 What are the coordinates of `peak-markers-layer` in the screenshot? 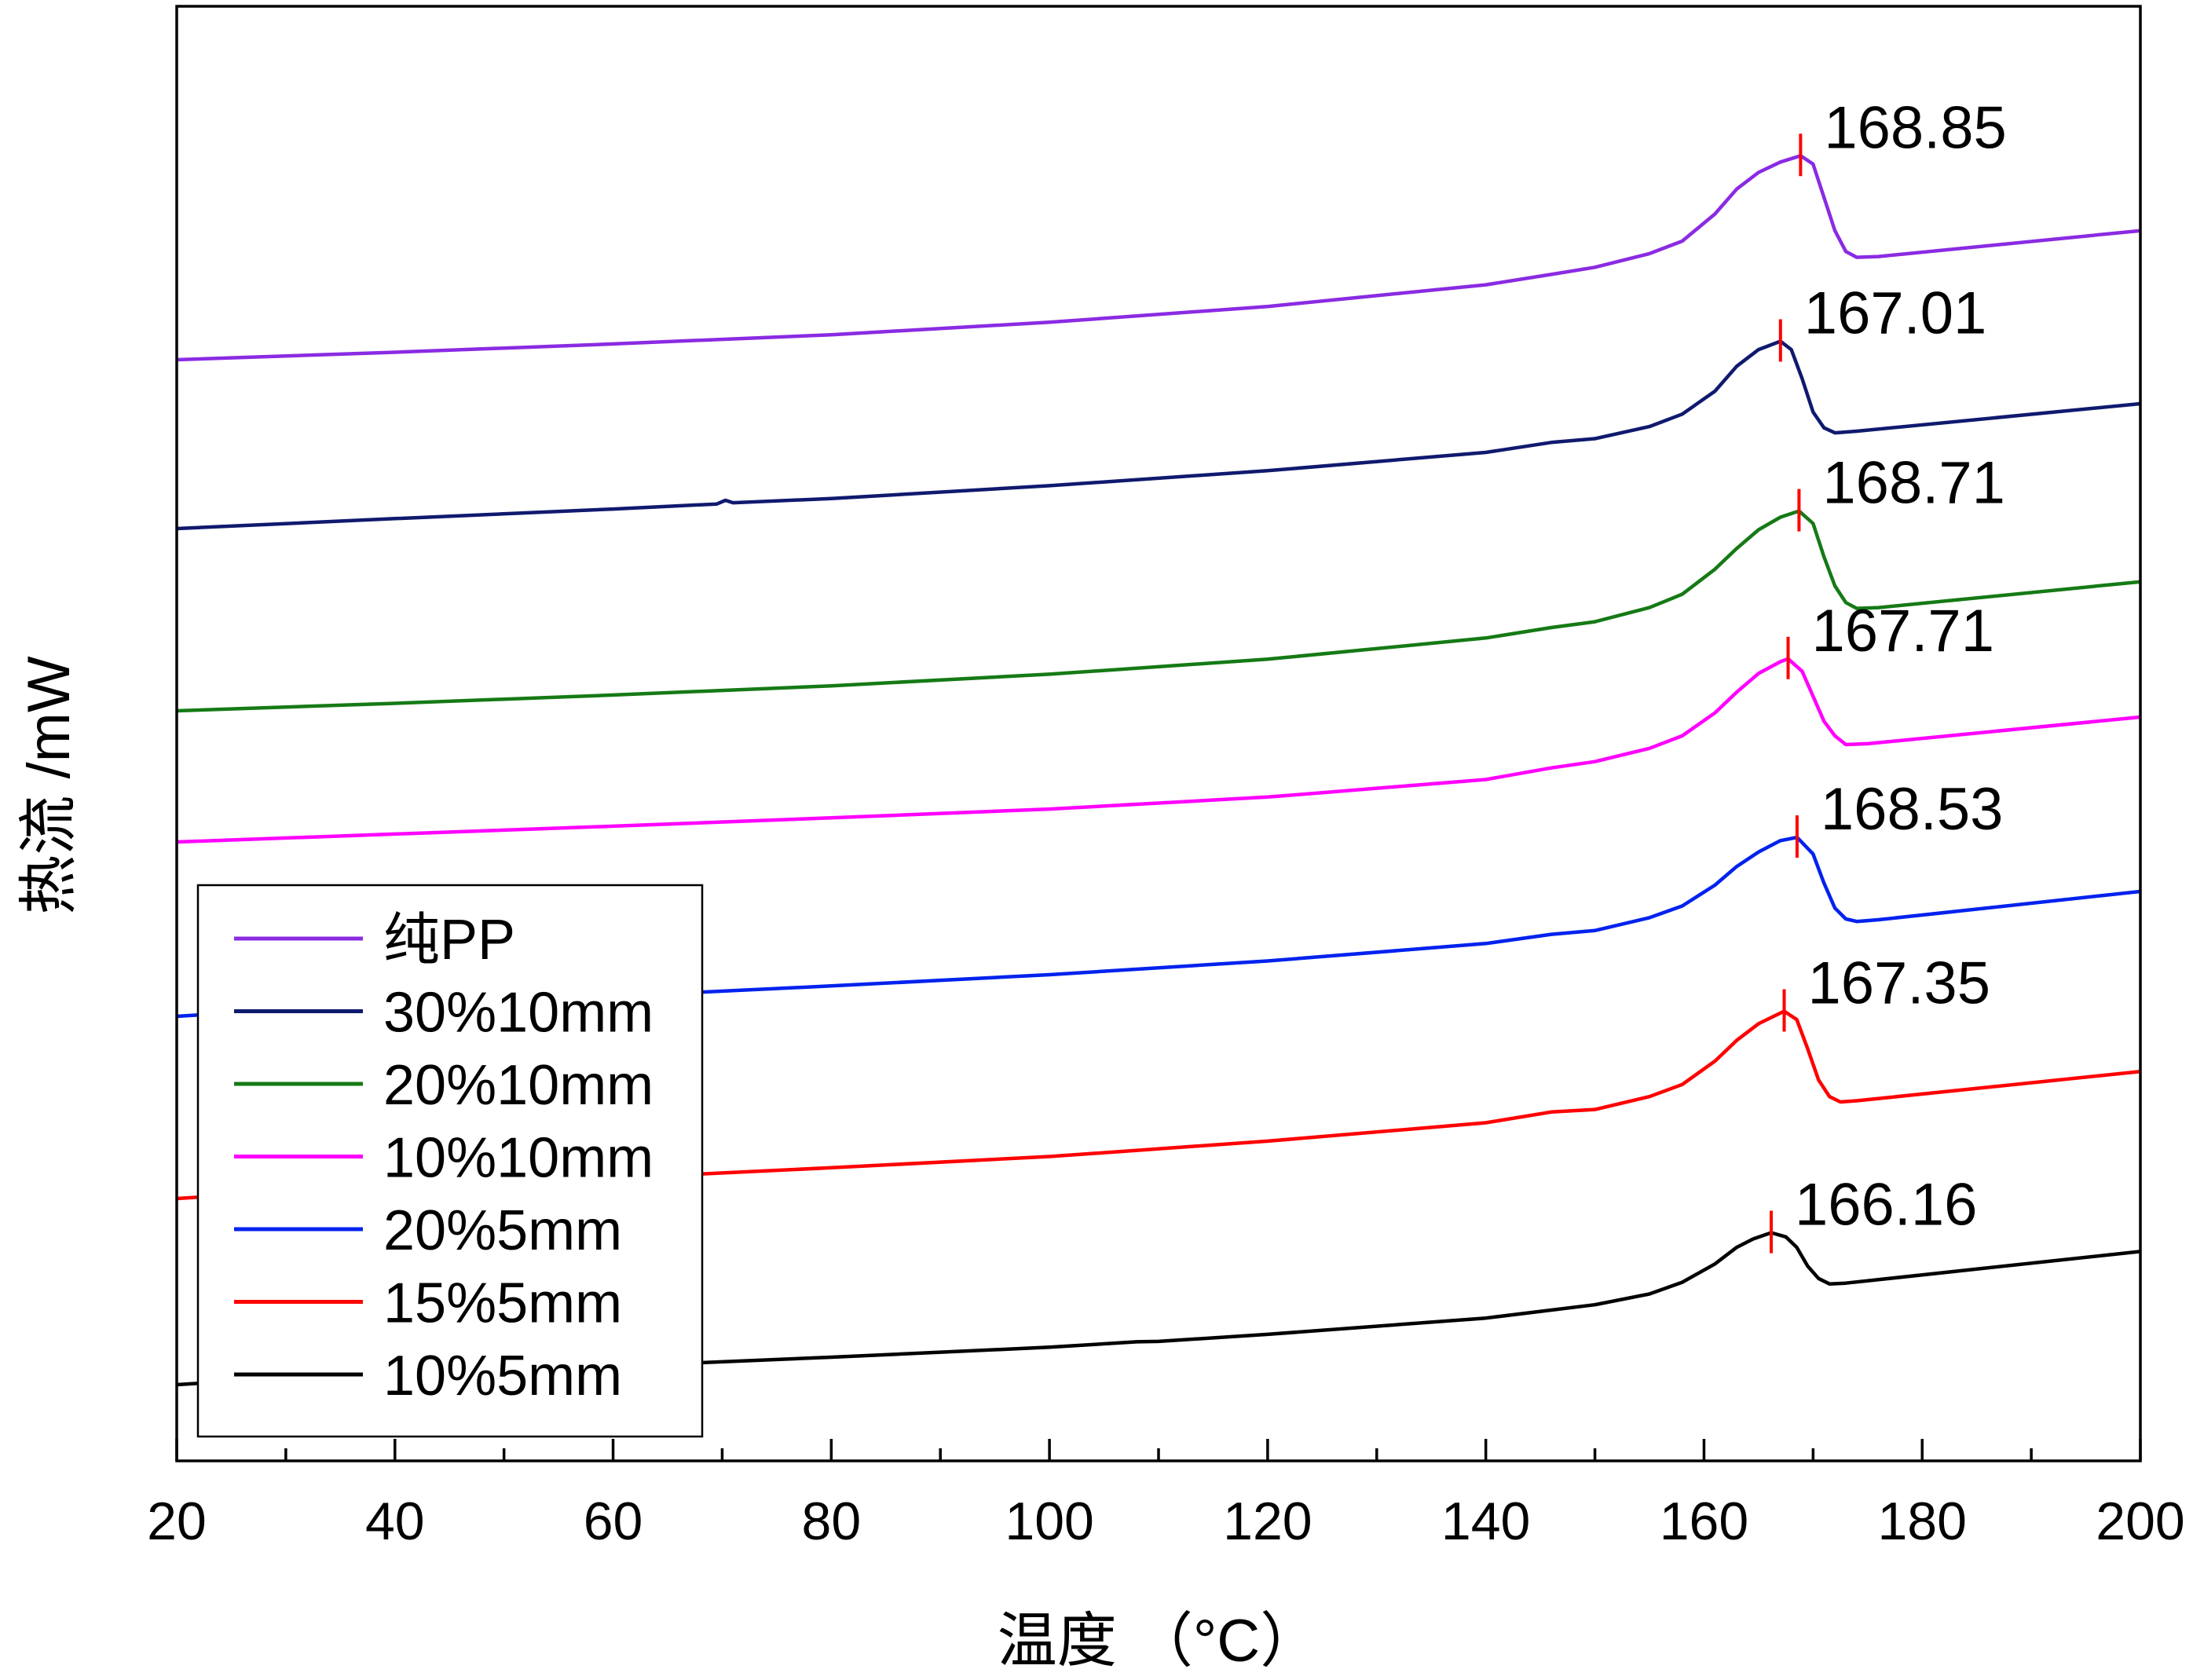 It's located at (1787, 694).